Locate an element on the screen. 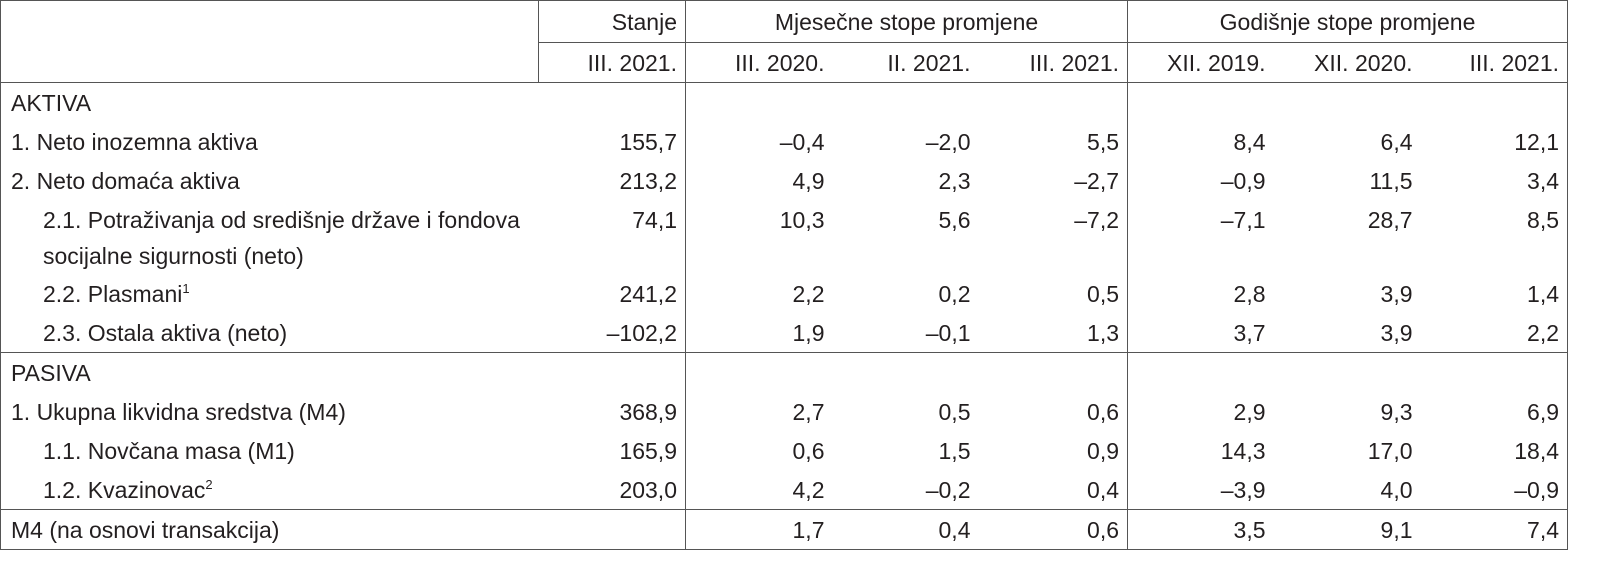 The image size is (1600, 564). label-text: 2.2. Plasmani is located at coordinates (113, 294).